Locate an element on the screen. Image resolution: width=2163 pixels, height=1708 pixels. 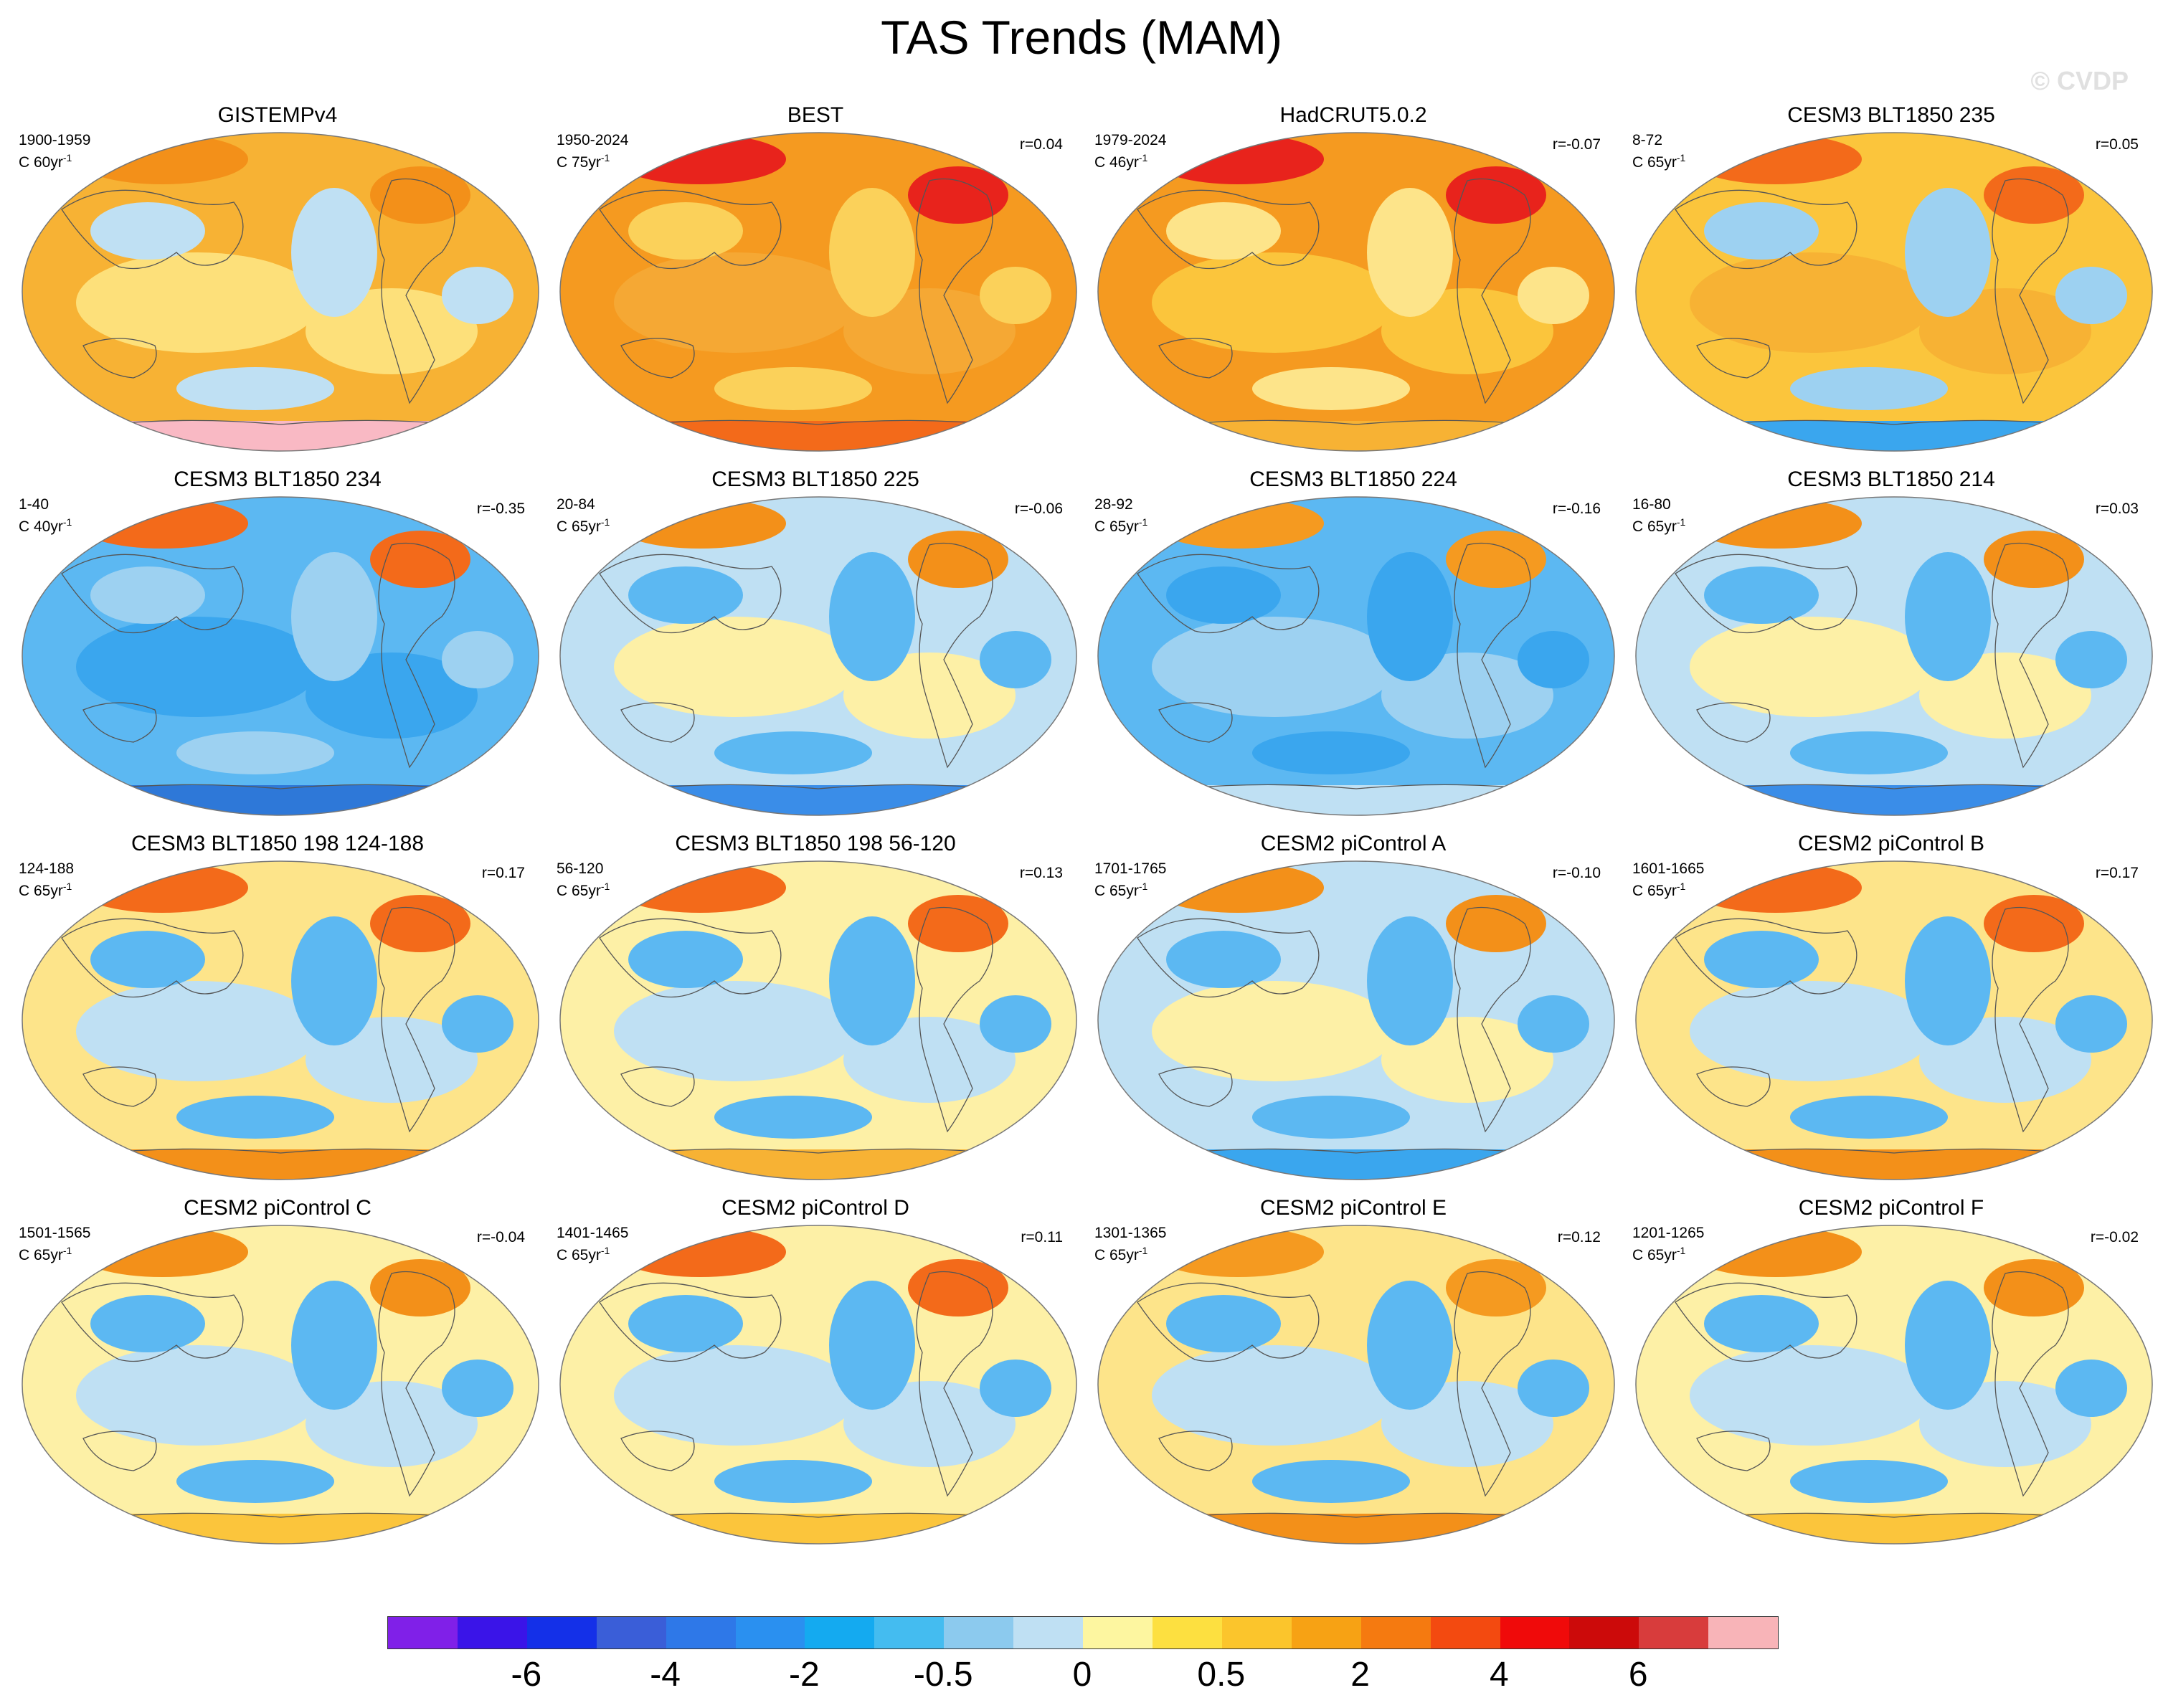
colorbar-tick-label: -0.5 is located at coordinates (943, 1675).